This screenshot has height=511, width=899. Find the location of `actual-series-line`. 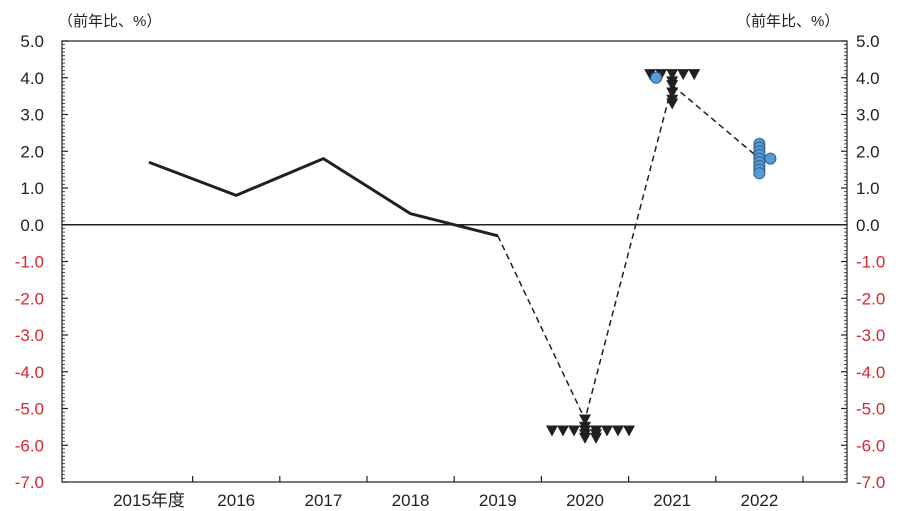

actual-series-line is located at coordinates (323, 197).